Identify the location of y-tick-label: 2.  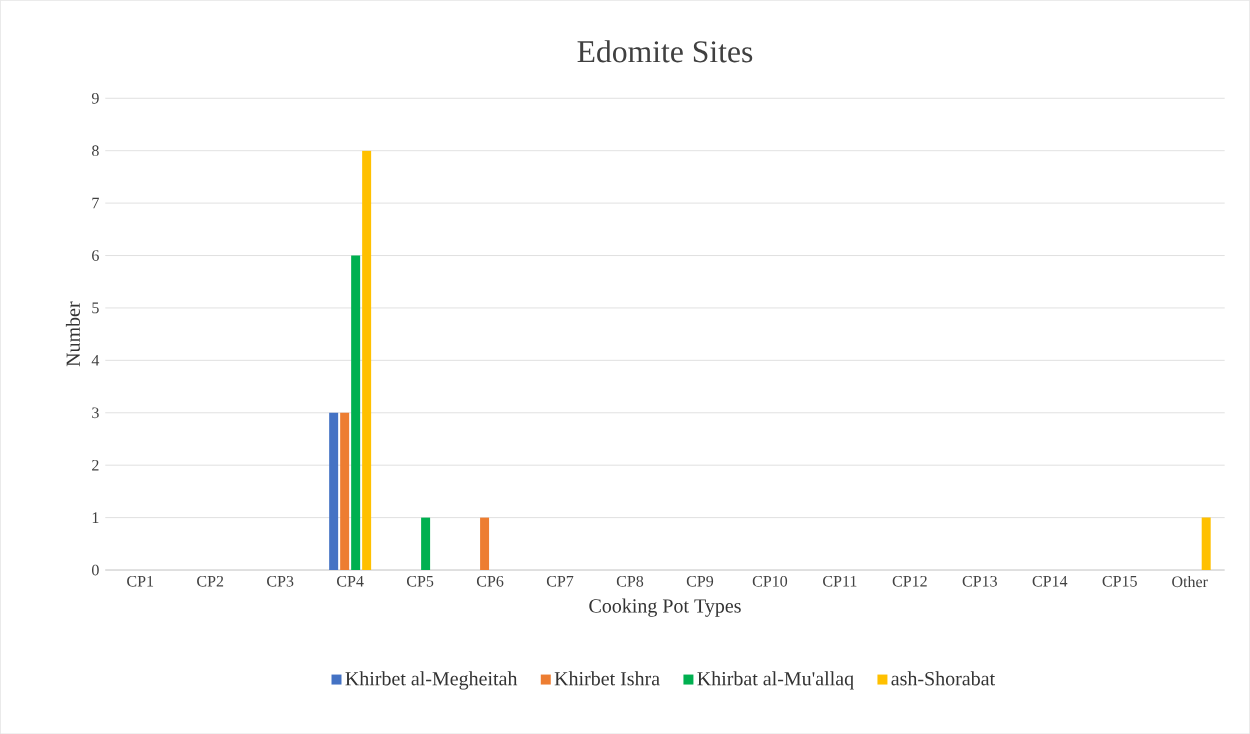
(95, 465).